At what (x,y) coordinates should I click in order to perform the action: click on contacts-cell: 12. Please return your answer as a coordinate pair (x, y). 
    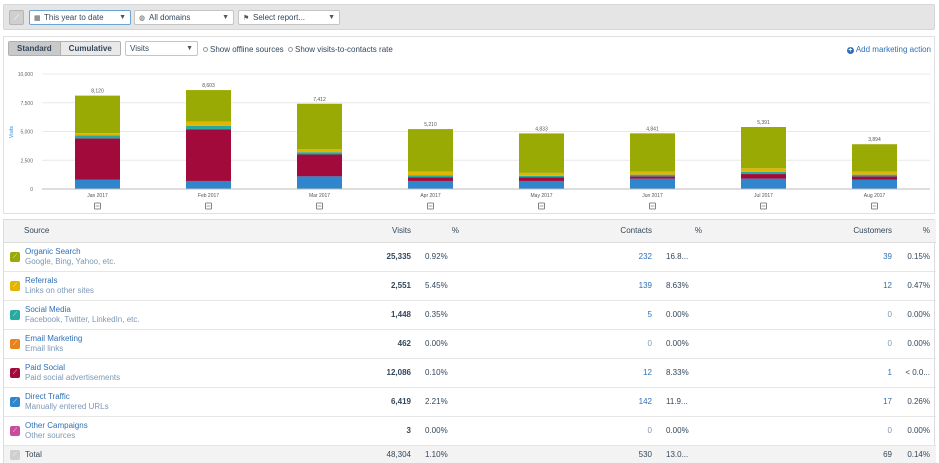
    Looking at the image, I should click on (561, 373).